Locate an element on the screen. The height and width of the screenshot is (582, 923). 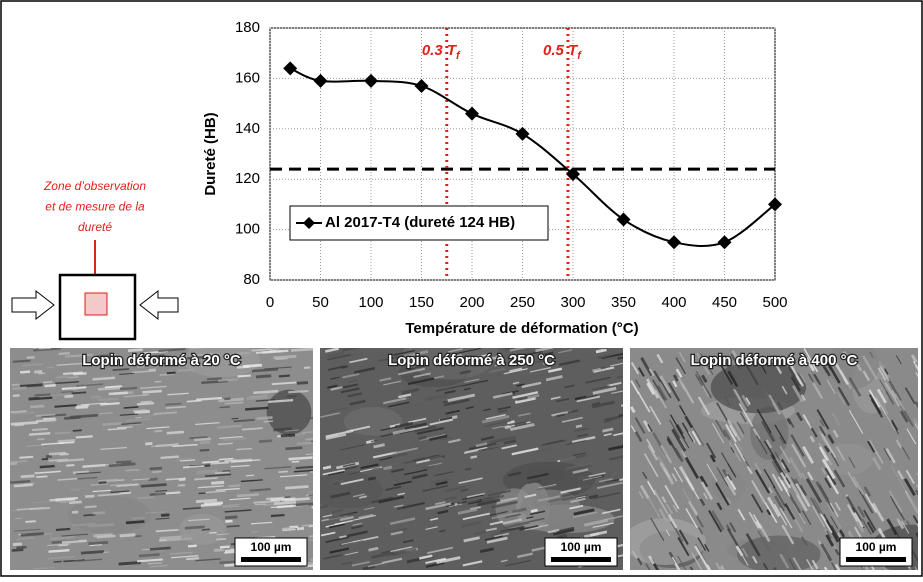
marker-text: 0.3 T is located at coordinates (440, 50).